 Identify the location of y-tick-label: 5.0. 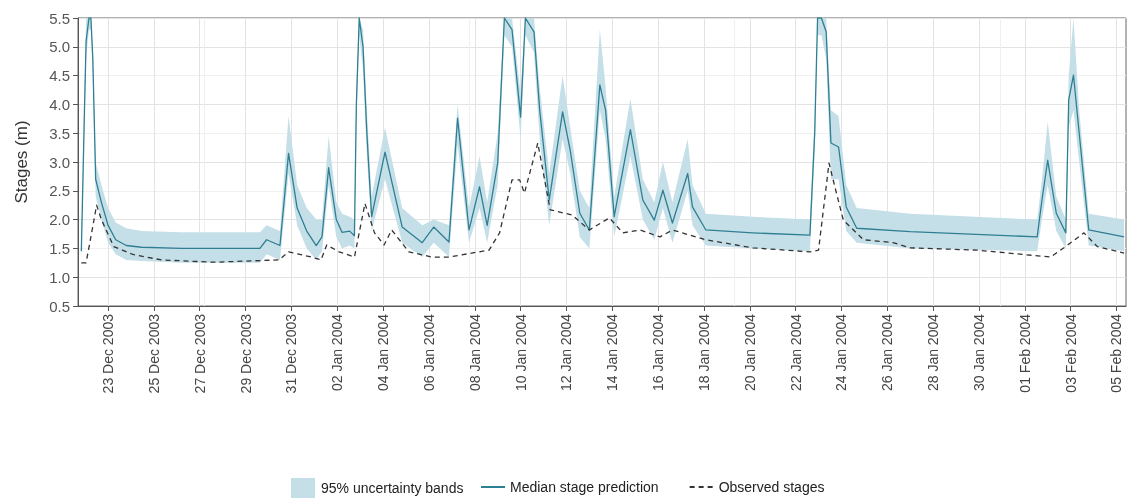
(59, 47).